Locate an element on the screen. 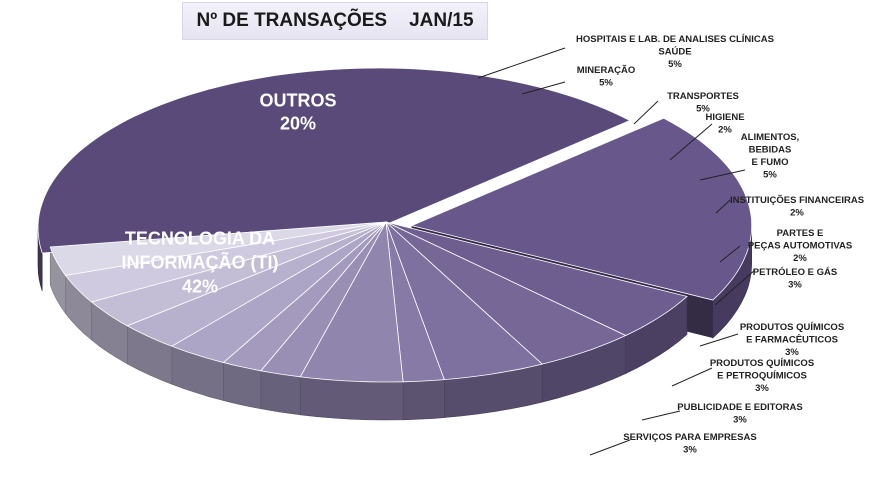  leader-line-transportes is located at coordinates (646, 112).